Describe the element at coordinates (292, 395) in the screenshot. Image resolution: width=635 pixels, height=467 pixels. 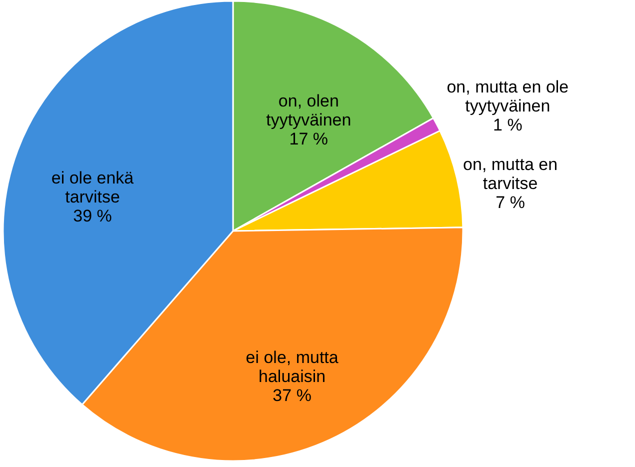
I see `data-label: 37 %` at that location.